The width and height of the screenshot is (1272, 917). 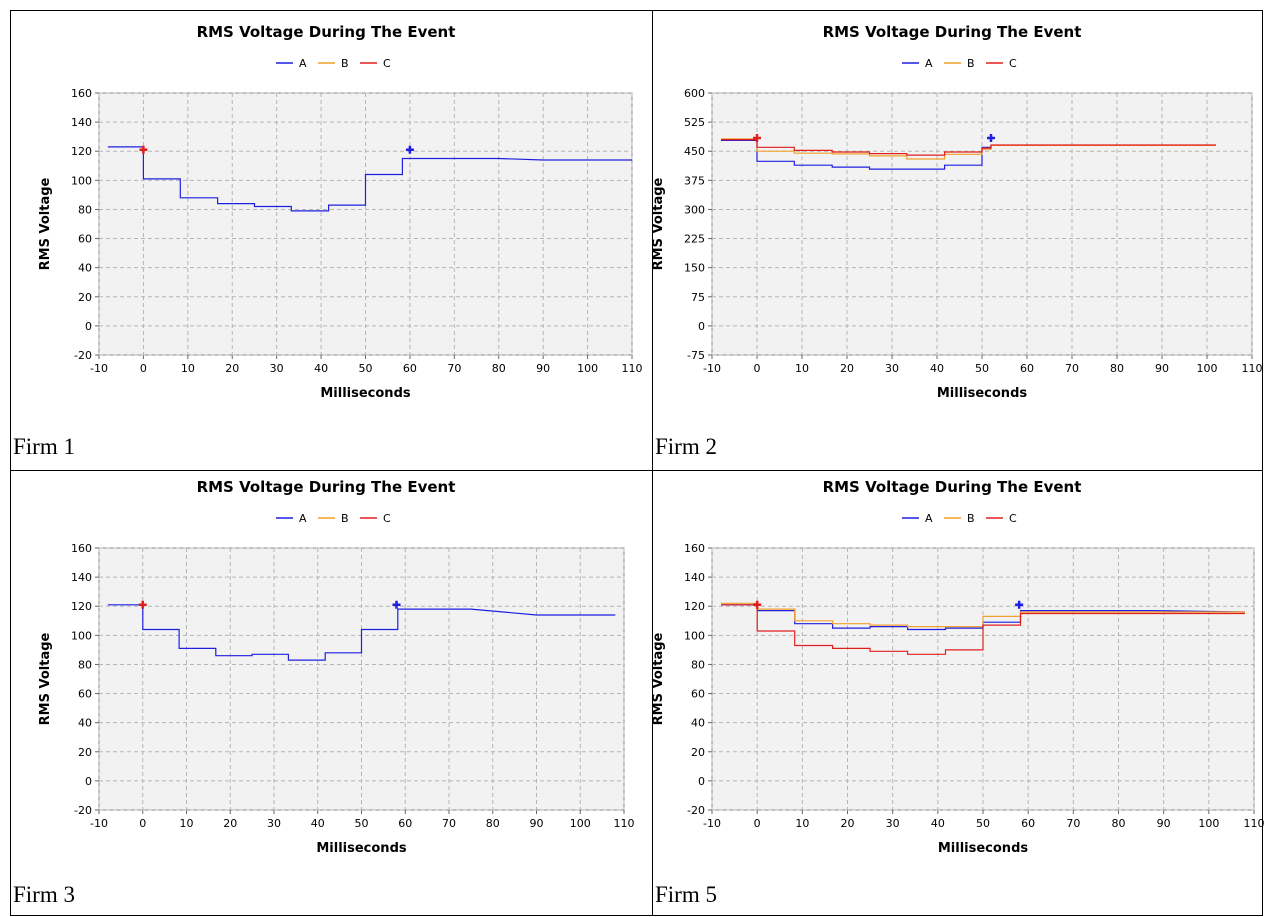 I want to click on y-tick-label: 60, so click(x=85, y=694).